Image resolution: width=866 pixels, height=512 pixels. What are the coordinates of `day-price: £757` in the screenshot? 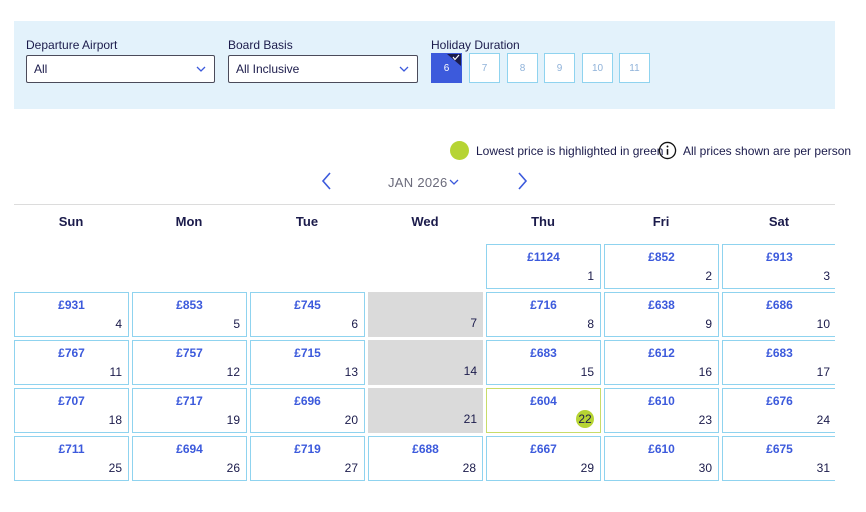 It's located at (189, 353).